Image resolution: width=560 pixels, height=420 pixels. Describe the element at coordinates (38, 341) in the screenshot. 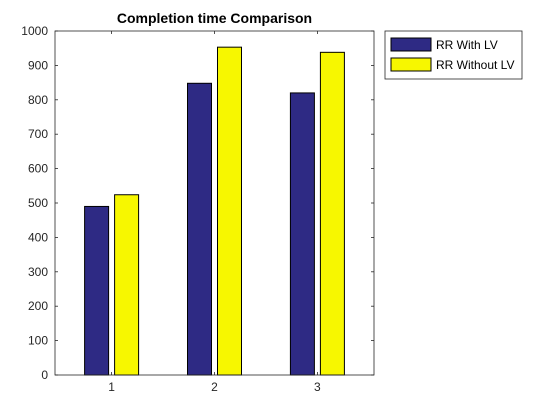

I see `y-tick-label: 100` at that location.